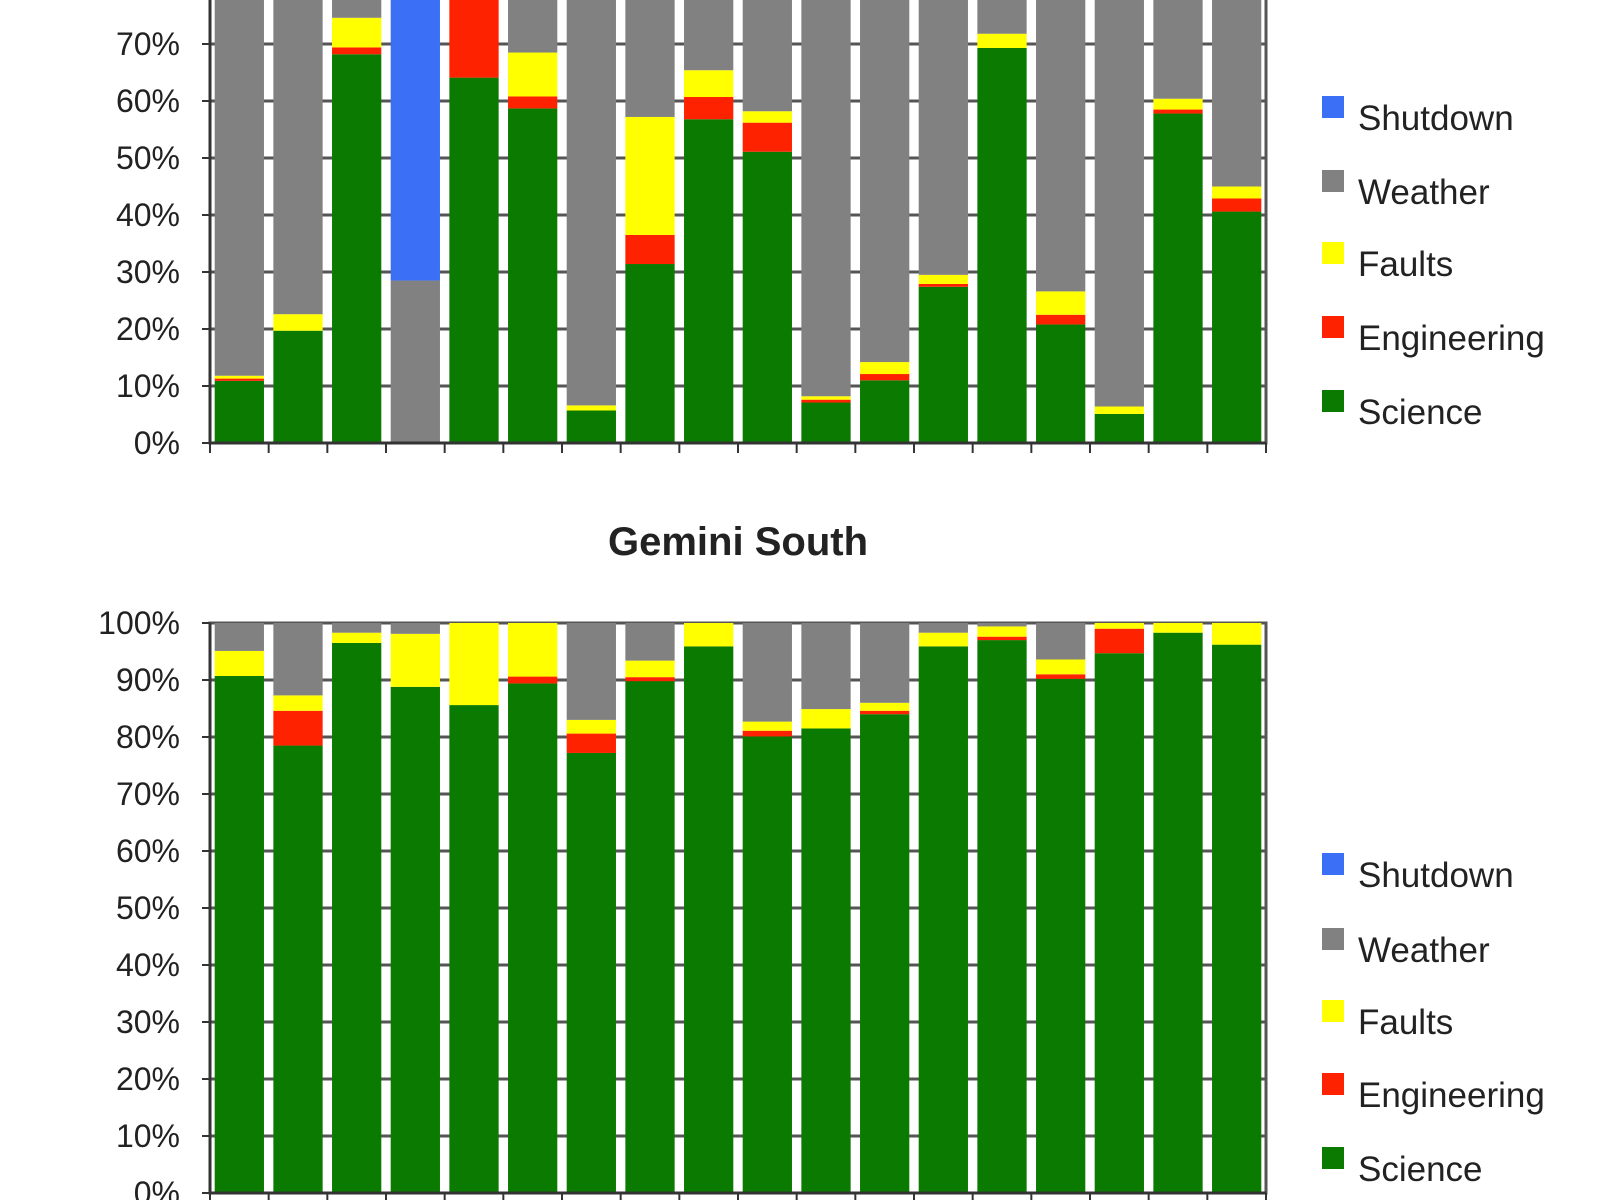 The height and width of the screenshot is (1200, 1600). Describe the element at coordinates (139, 623) in the screenshot. I see `y-tick-label: 100%` at that location.